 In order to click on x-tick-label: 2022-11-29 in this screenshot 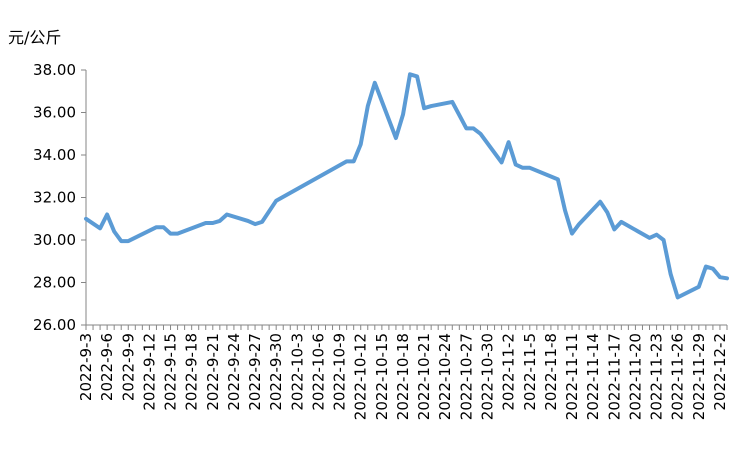, I will do `click(699, 376)`.